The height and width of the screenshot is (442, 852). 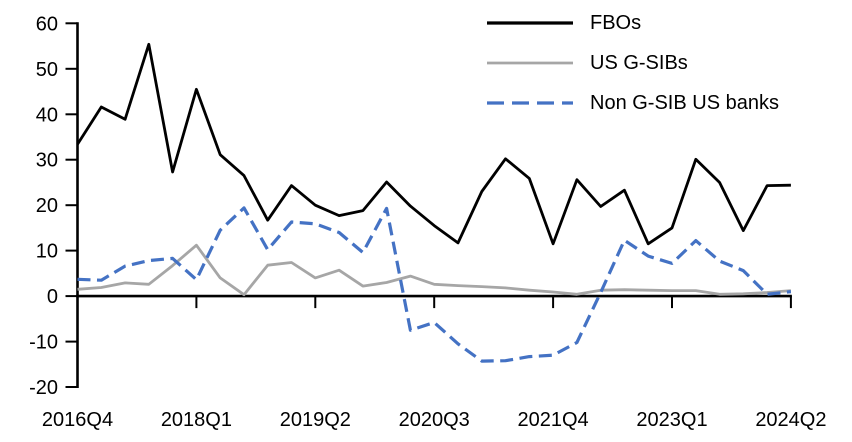 I want to click on legend-item-us-gsibs: US G-SIBs, so click(x=633, y=63).